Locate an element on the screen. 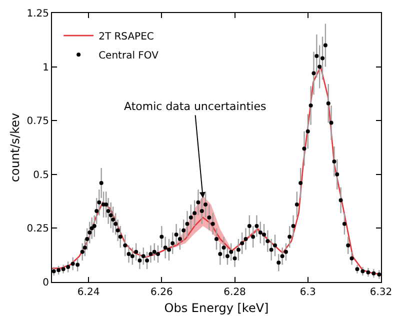  x-tick-label: 6.32 is located at coordinates (381, 292).